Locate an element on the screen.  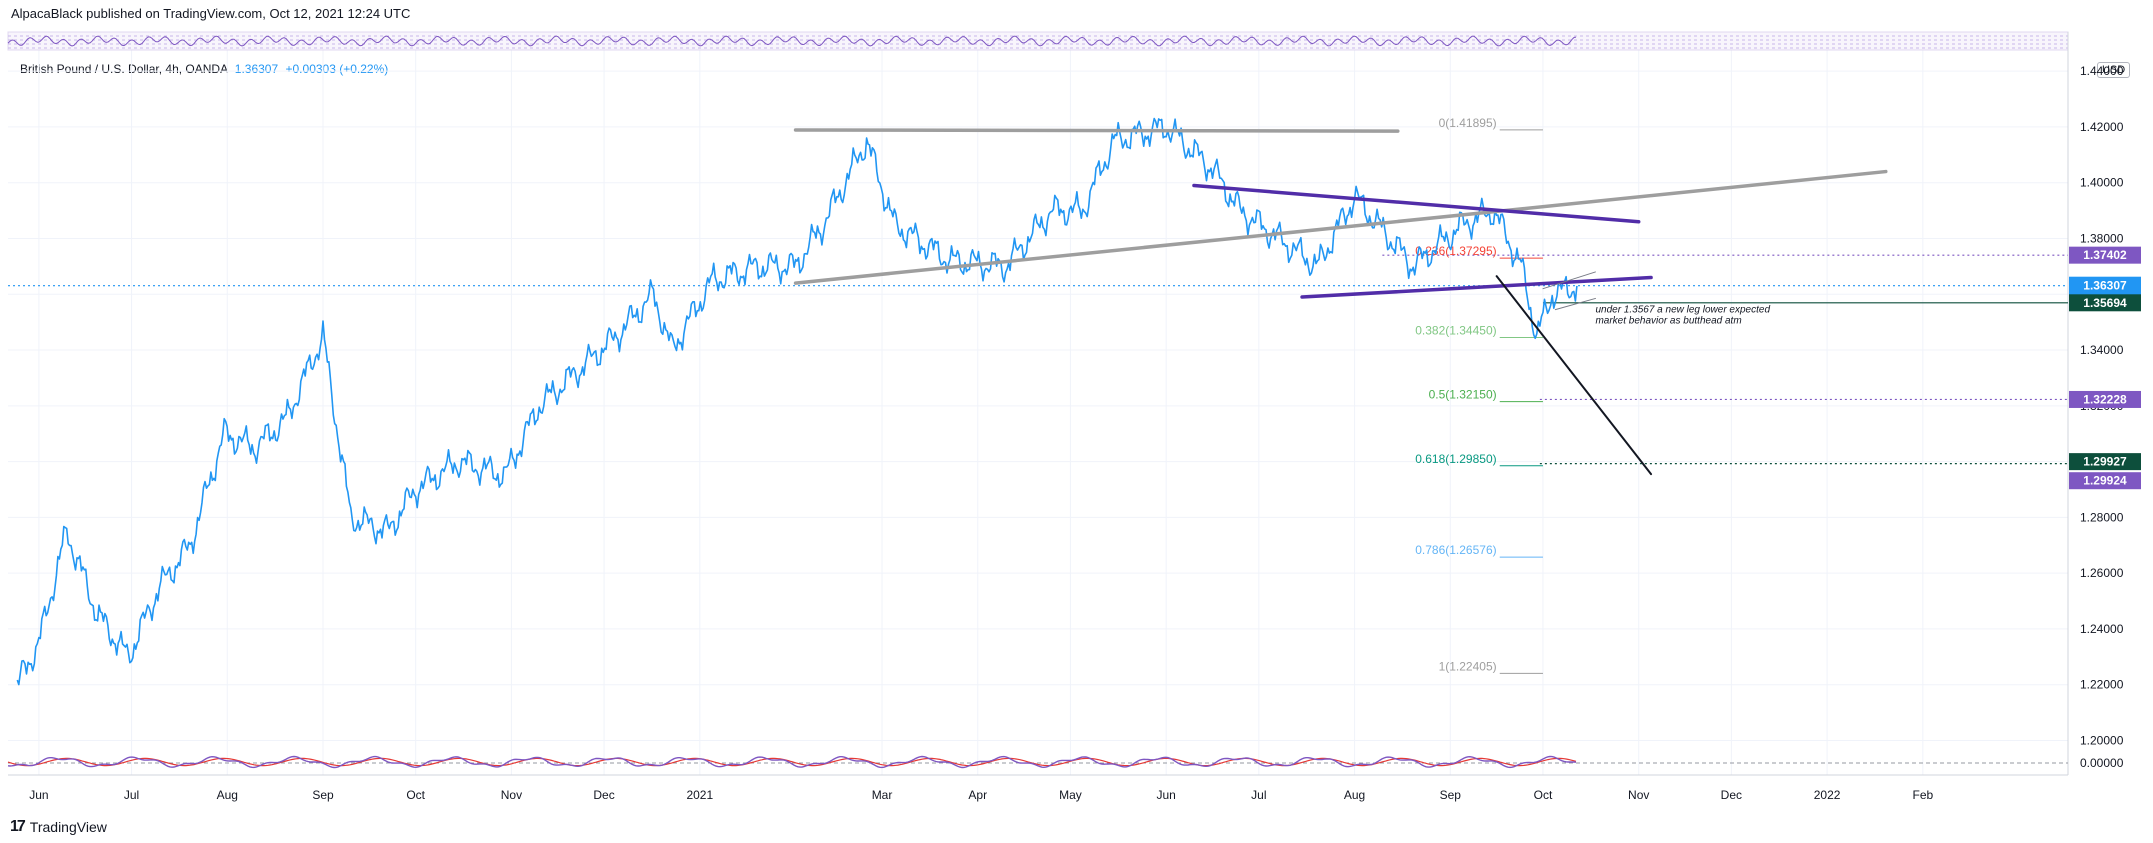
lower-channel-line is located at coordinates (1476, 287).